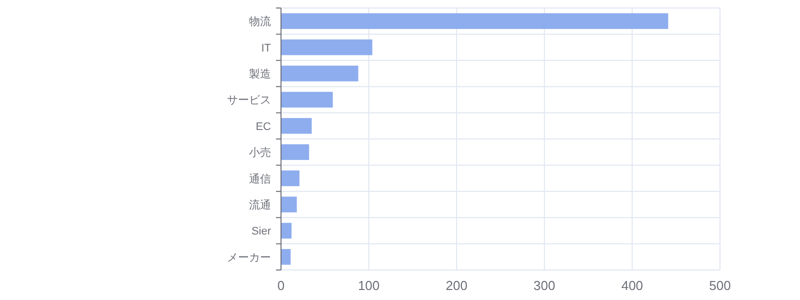  What do you see at coordinates (260, 74) in the screenshot?
I see `y-tick-label: 製造` at bounding box center [260, 74].